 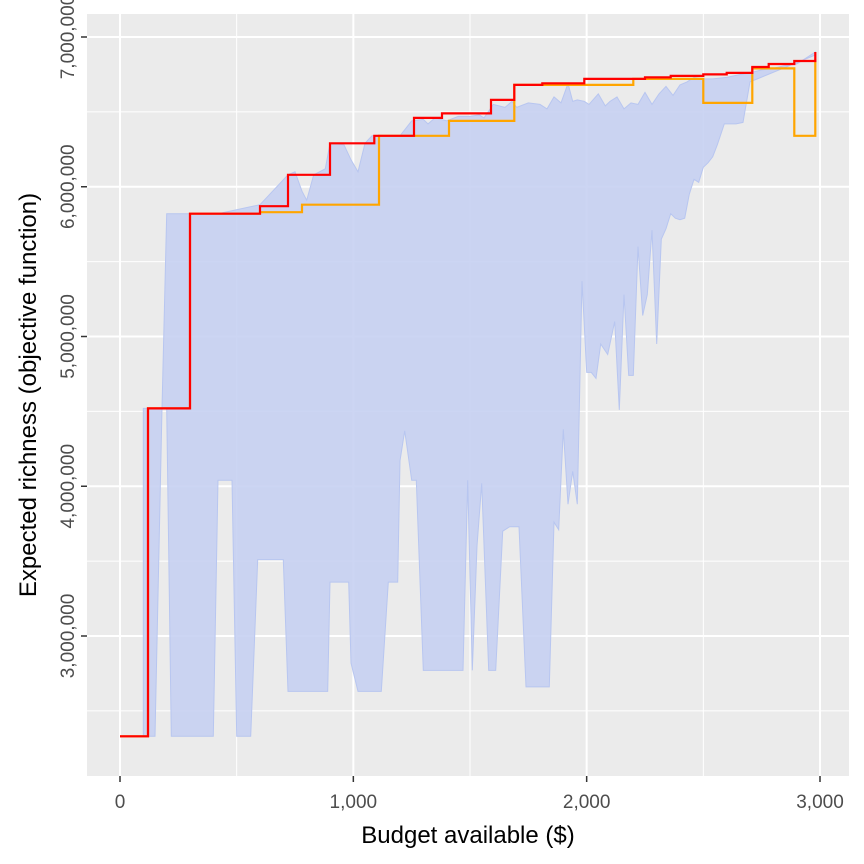 What do you see at coordinates (68, 39) in the screenshot?
I see `y-tick-label: 7,000,000` at bounding box center [68, 39].